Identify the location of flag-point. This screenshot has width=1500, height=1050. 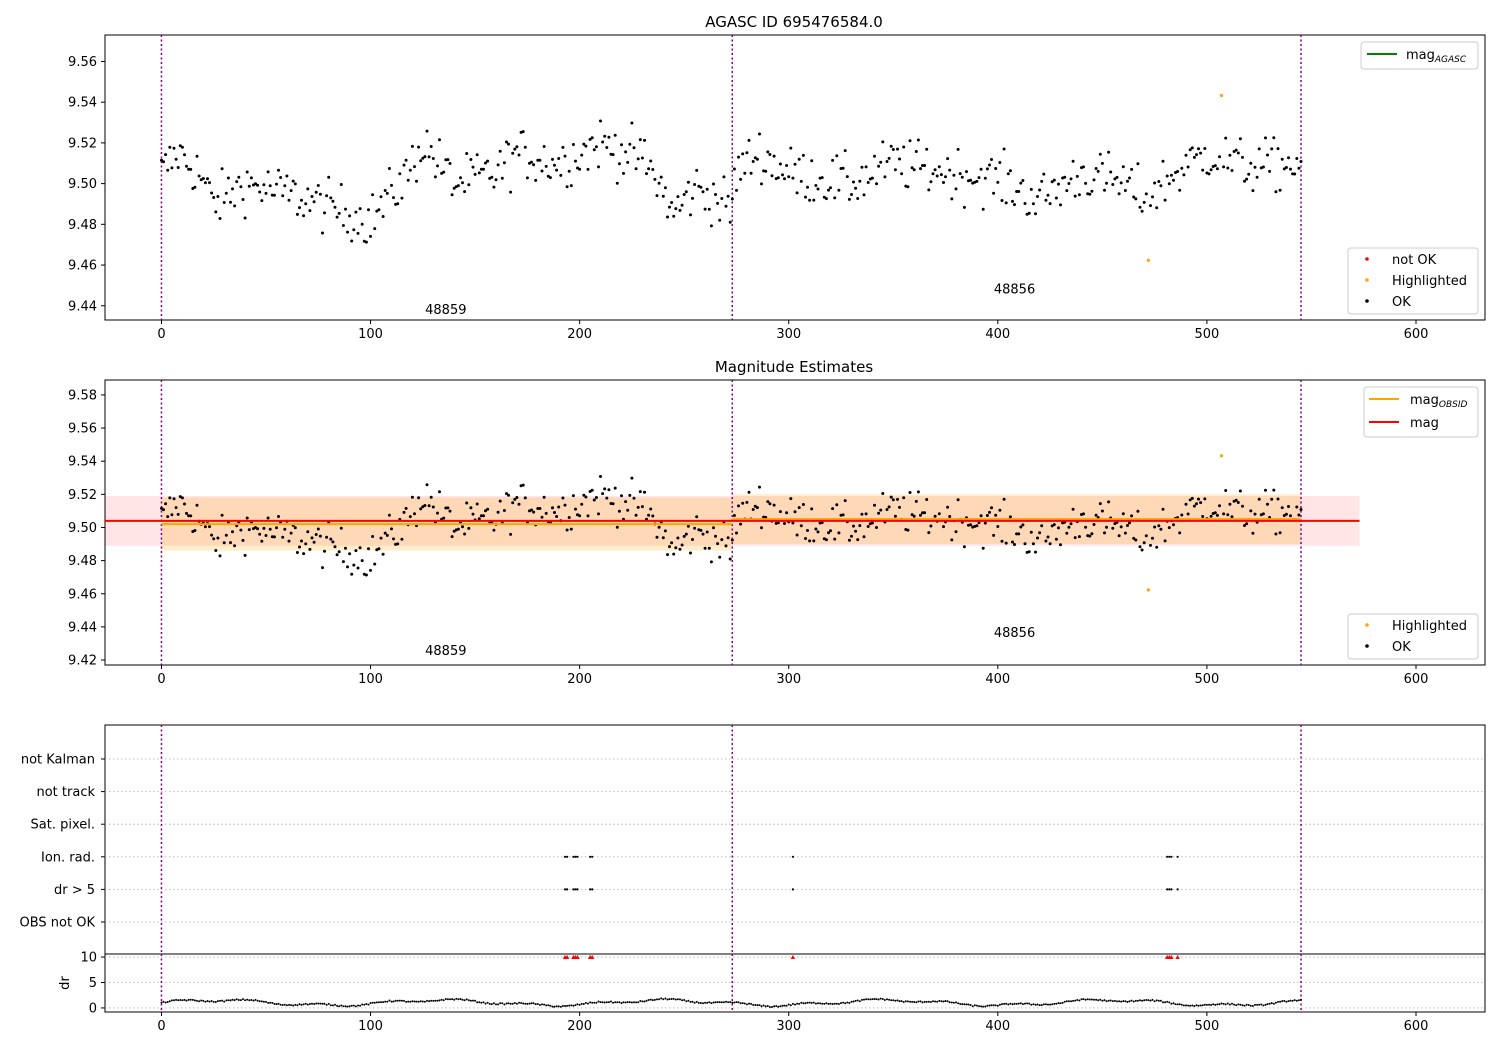
(592, 889).